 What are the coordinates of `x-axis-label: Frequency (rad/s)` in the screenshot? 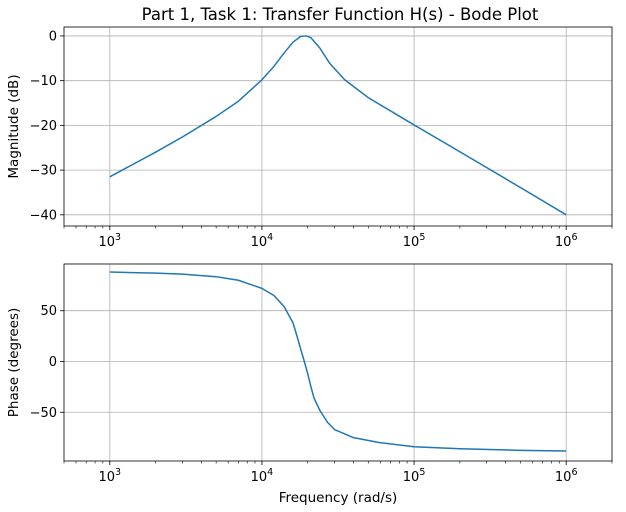 It's located at (338, 498).